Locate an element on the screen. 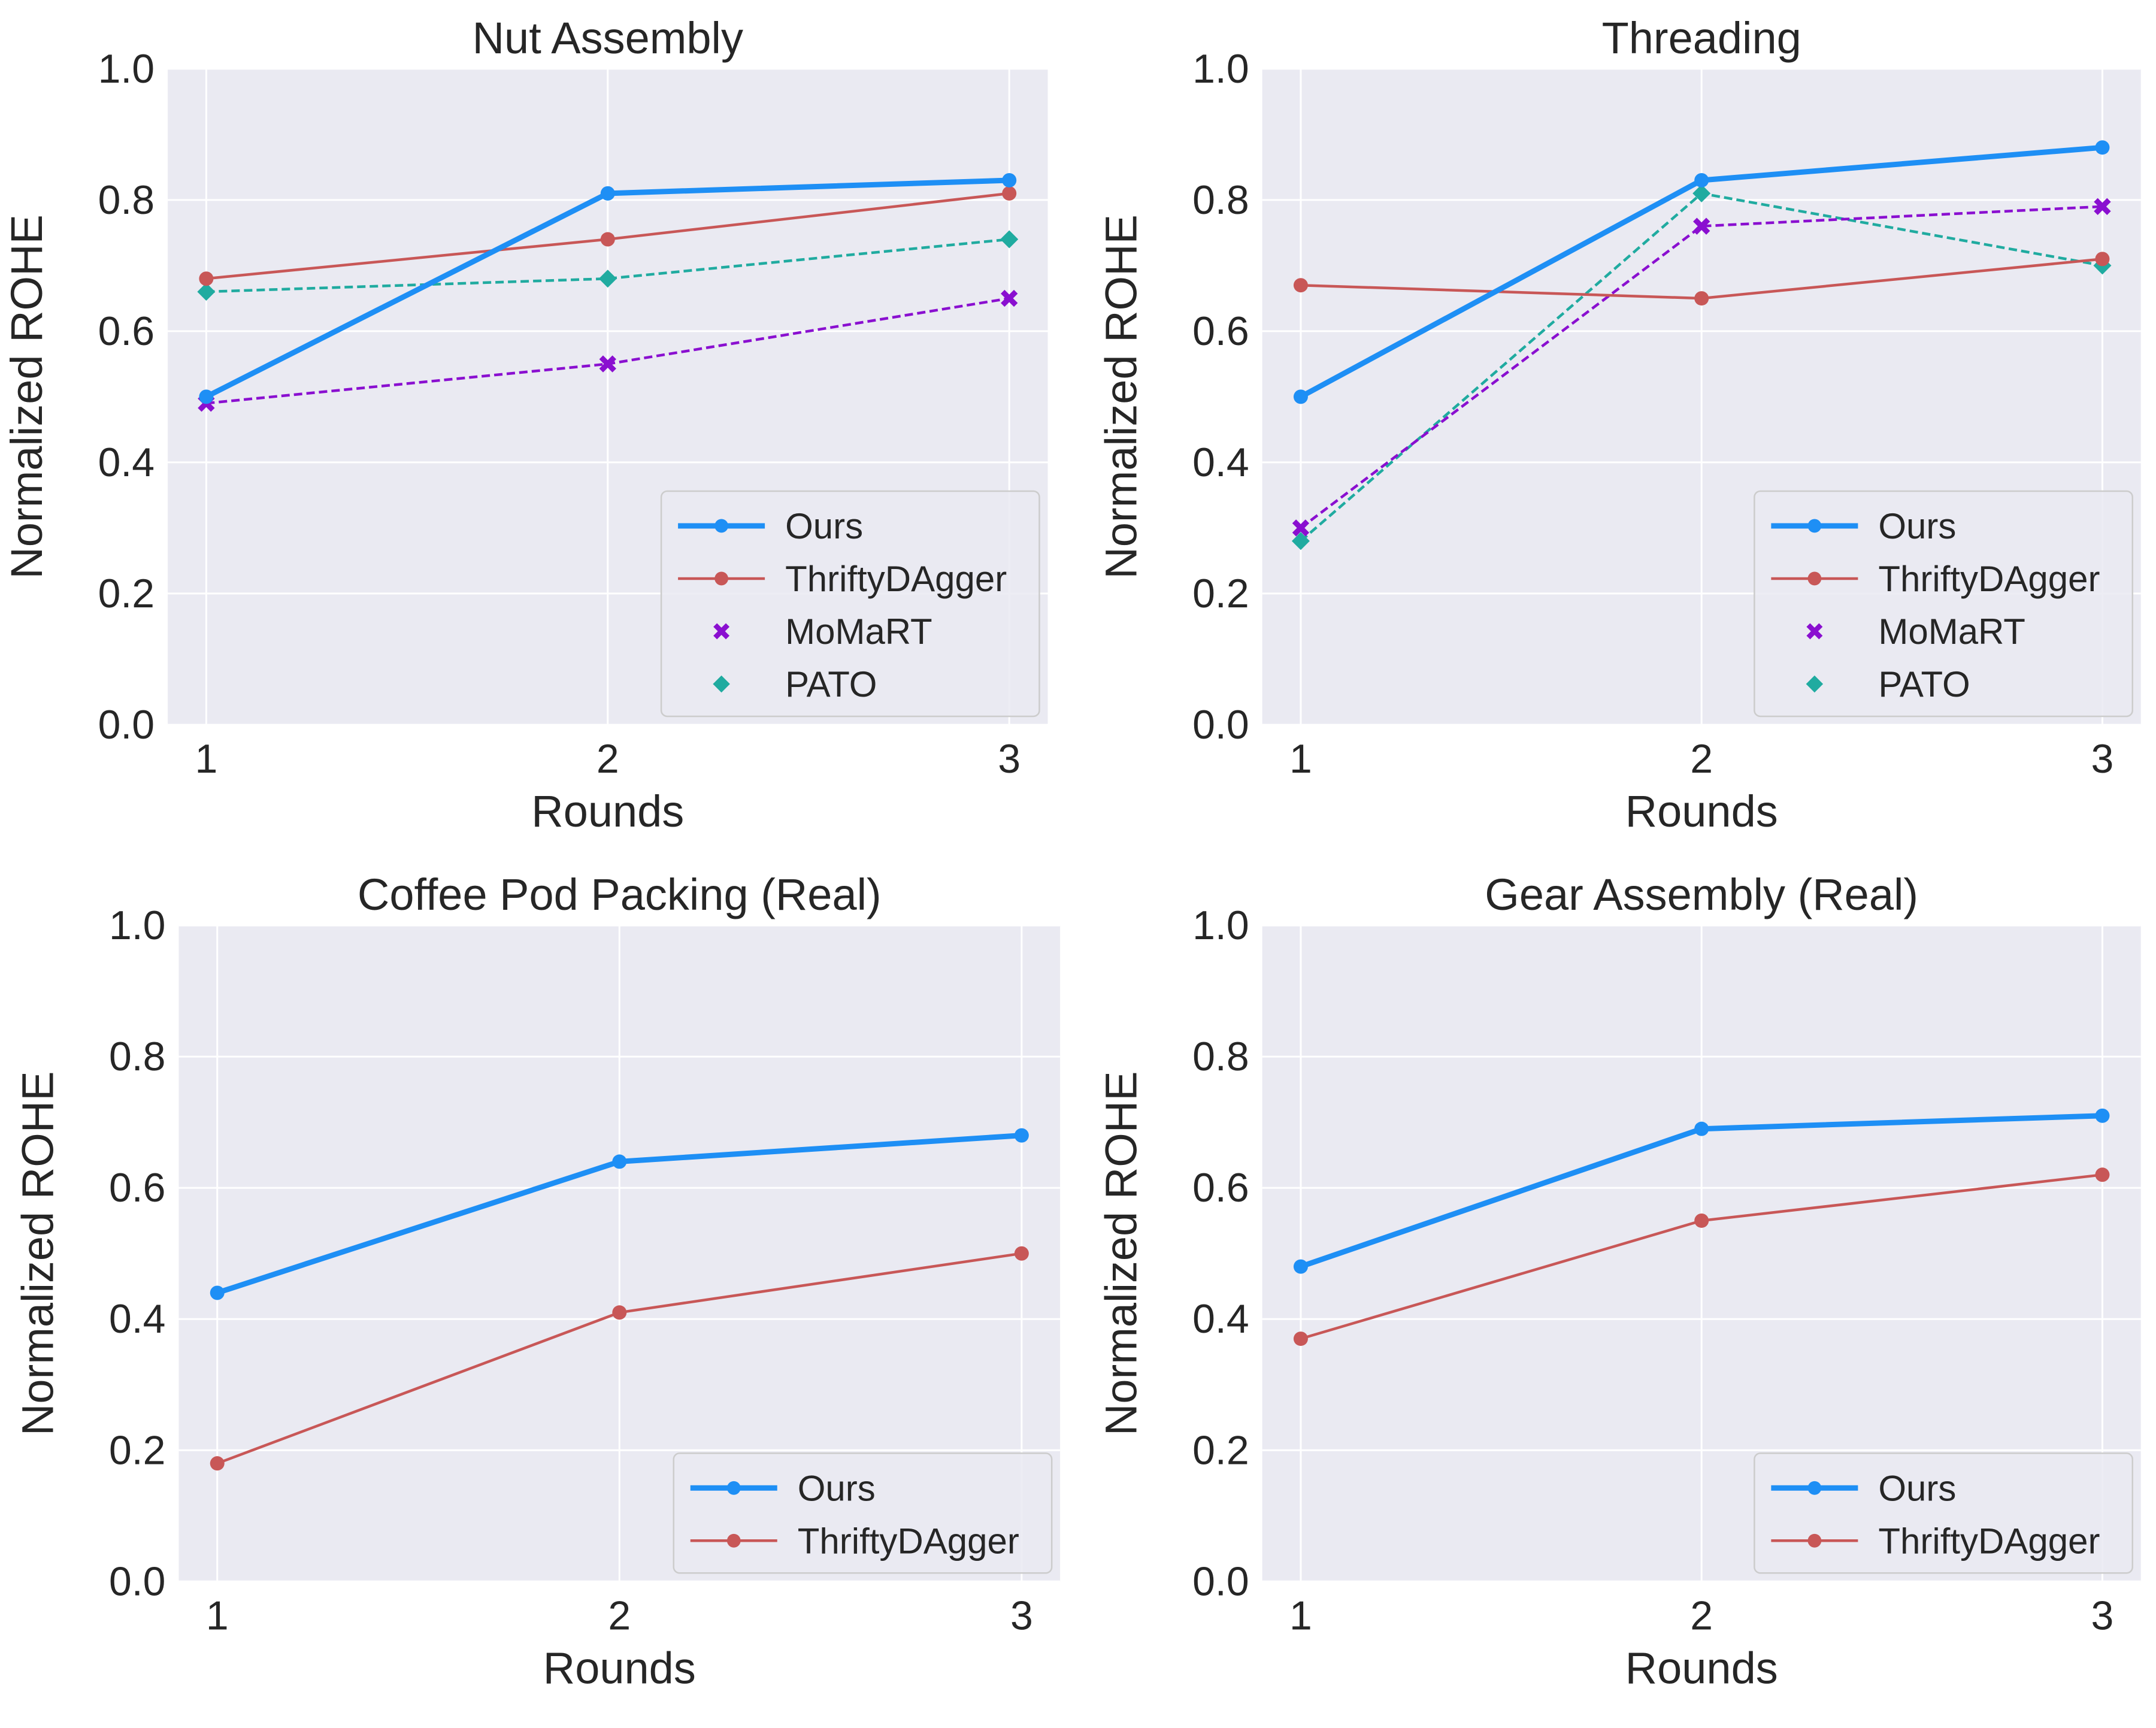  x-tick-label: 3 is located at coordinates (2102, 1615).